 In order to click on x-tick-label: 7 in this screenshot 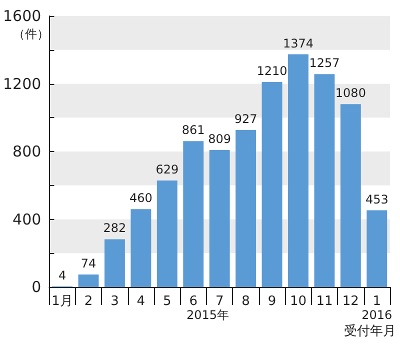, I will do `click(219, 301)`.